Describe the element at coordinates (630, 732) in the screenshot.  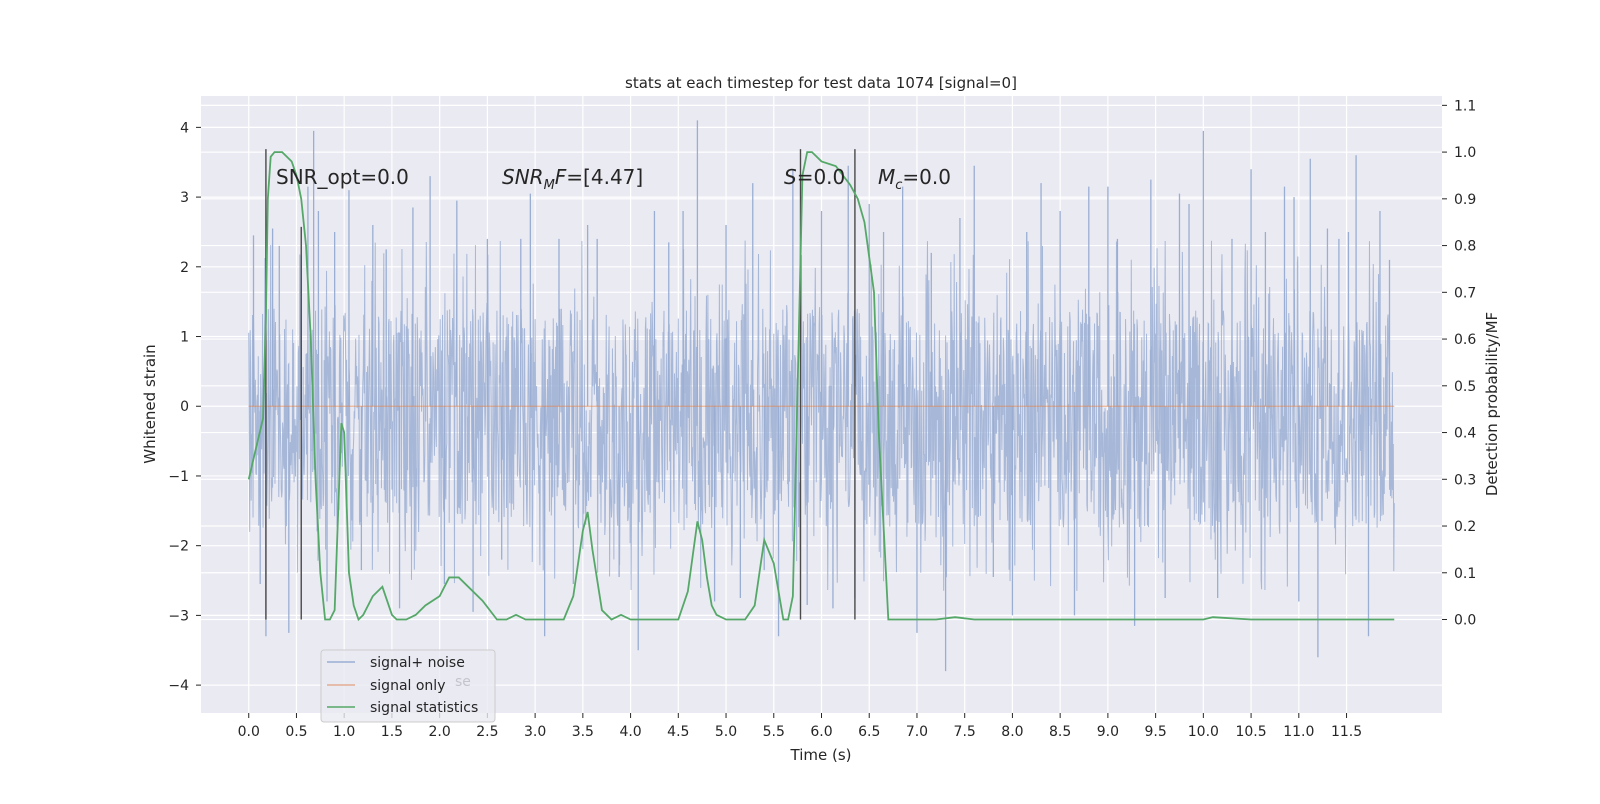
I see `x-tick-label: 4.0` at that location.